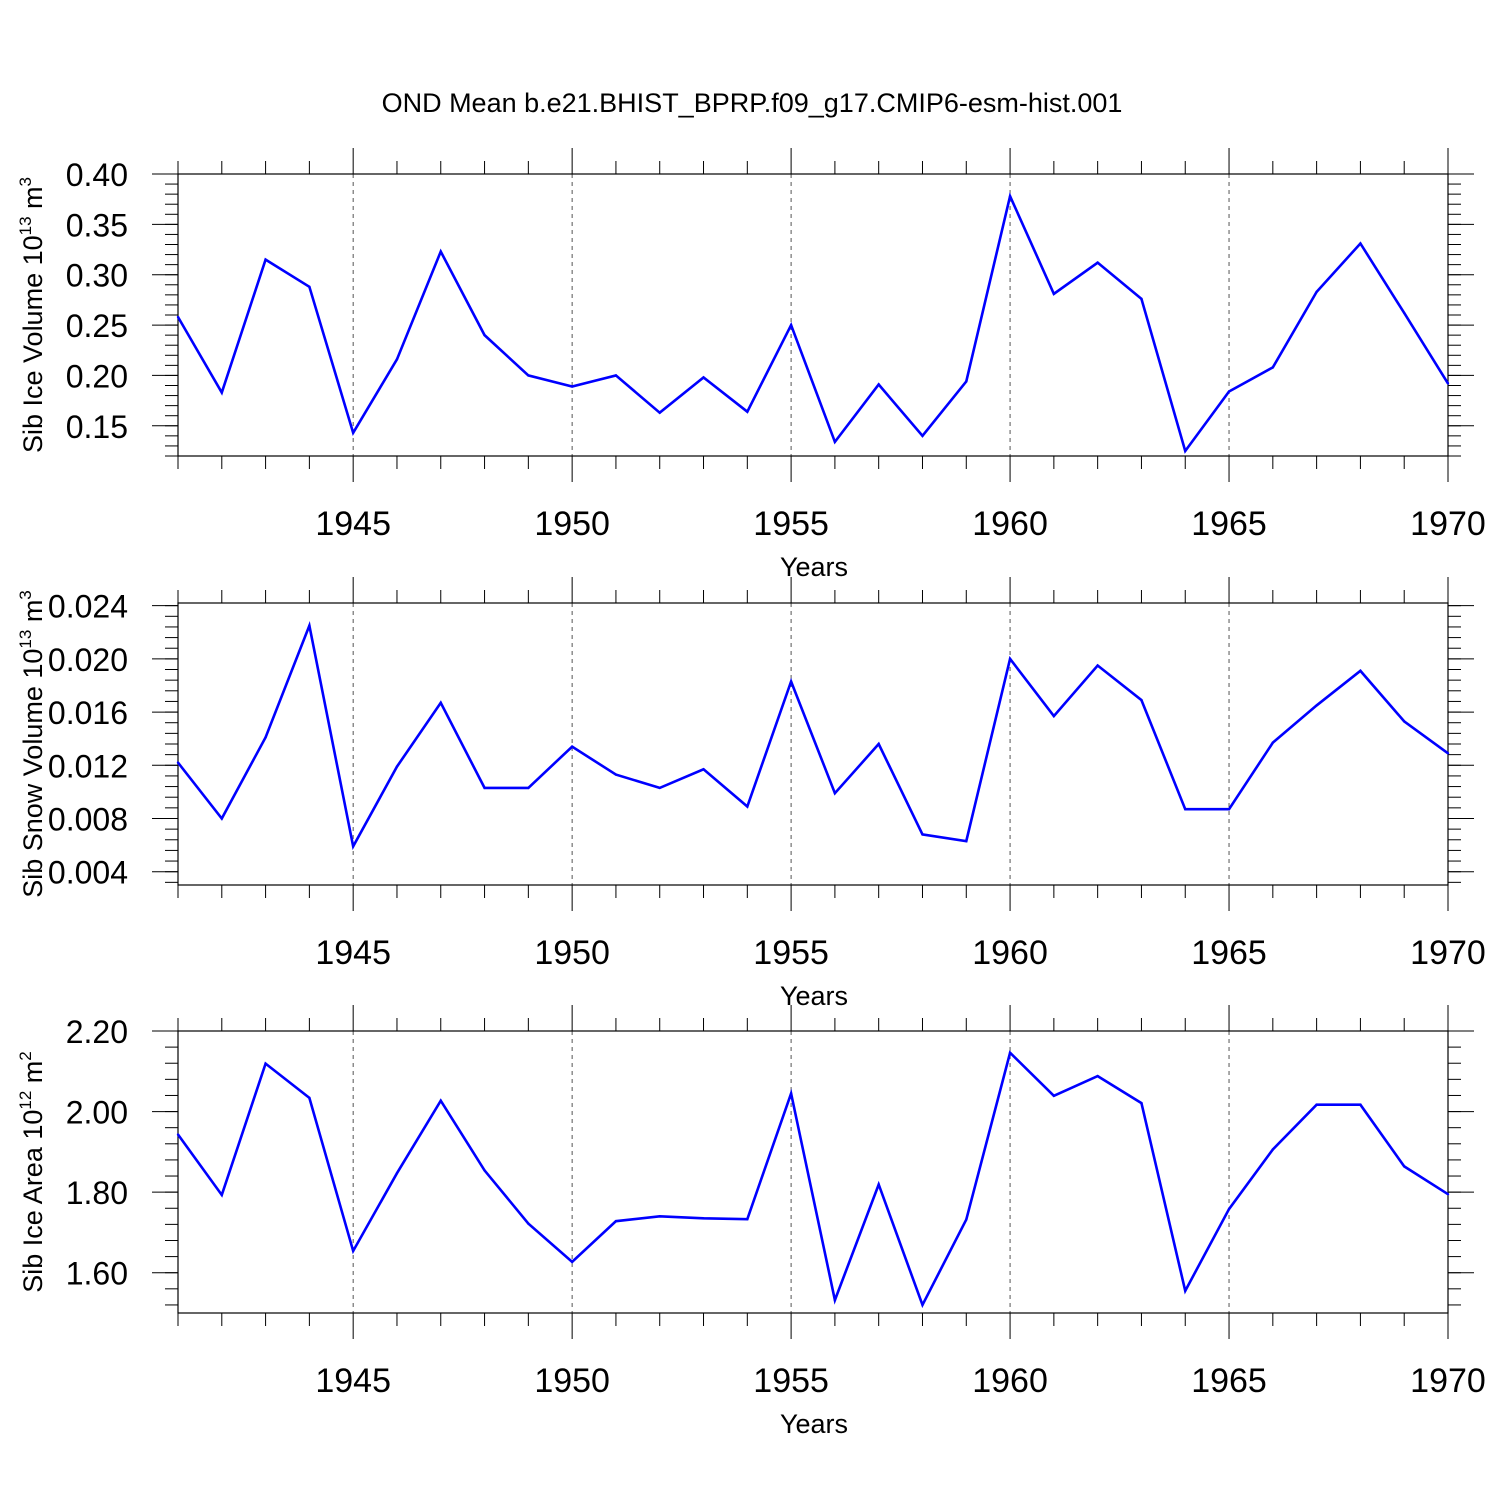  What do you see at coordinates (32, 744) in the screenshot?
I see `y-axis-title: Sib Snow Volume 1013 m3` at bounding box center [32, 744].